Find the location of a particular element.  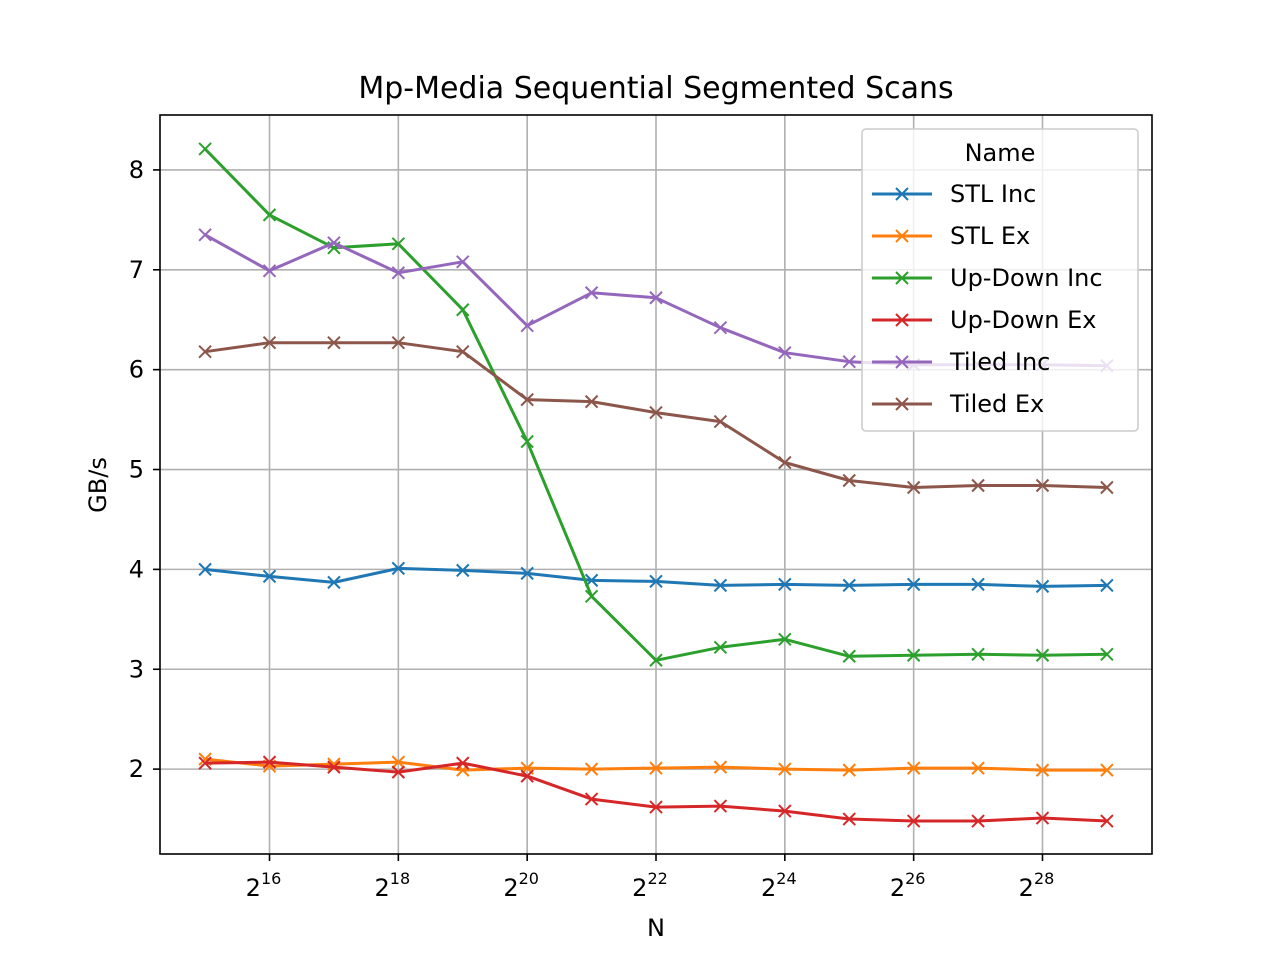

series-tiled-ex is located at coordinates (656, 415).